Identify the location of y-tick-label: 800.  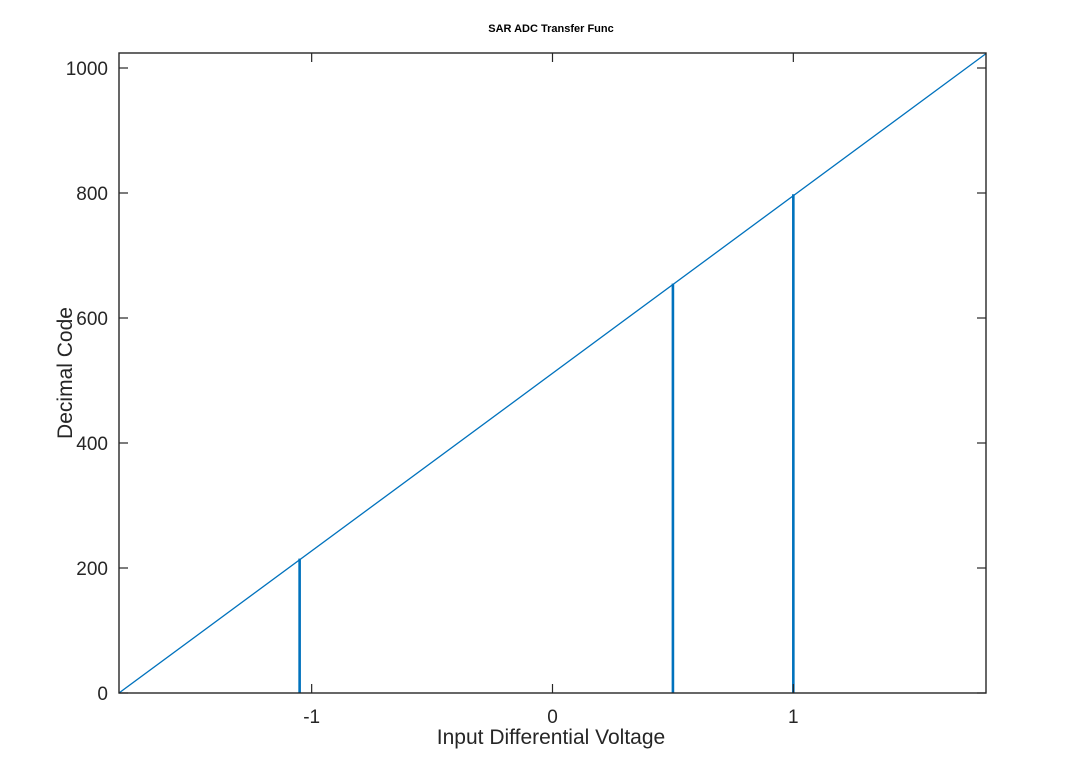
(92, 194).